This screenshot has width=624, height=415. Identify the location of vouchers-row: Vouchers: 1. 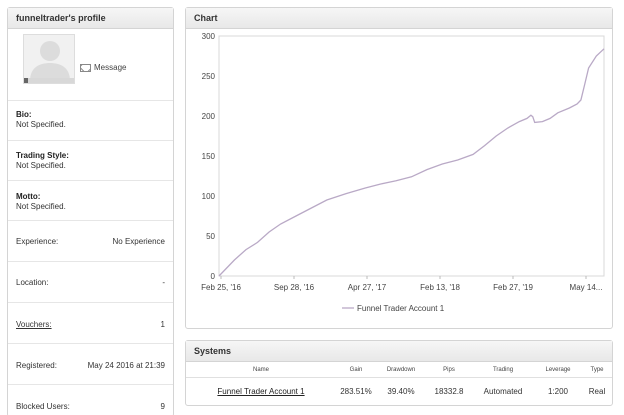
(90, 322).